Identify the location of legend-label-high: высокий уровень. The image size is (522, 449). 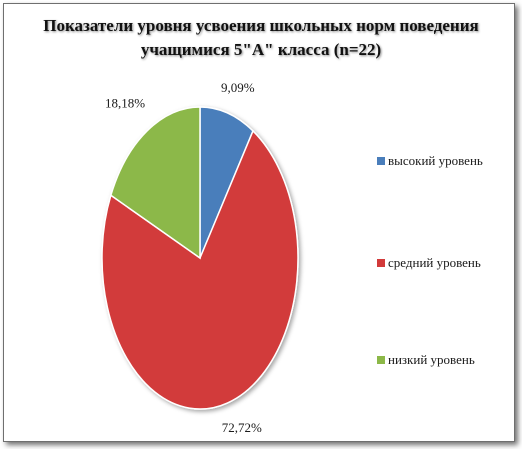
(435, 160).